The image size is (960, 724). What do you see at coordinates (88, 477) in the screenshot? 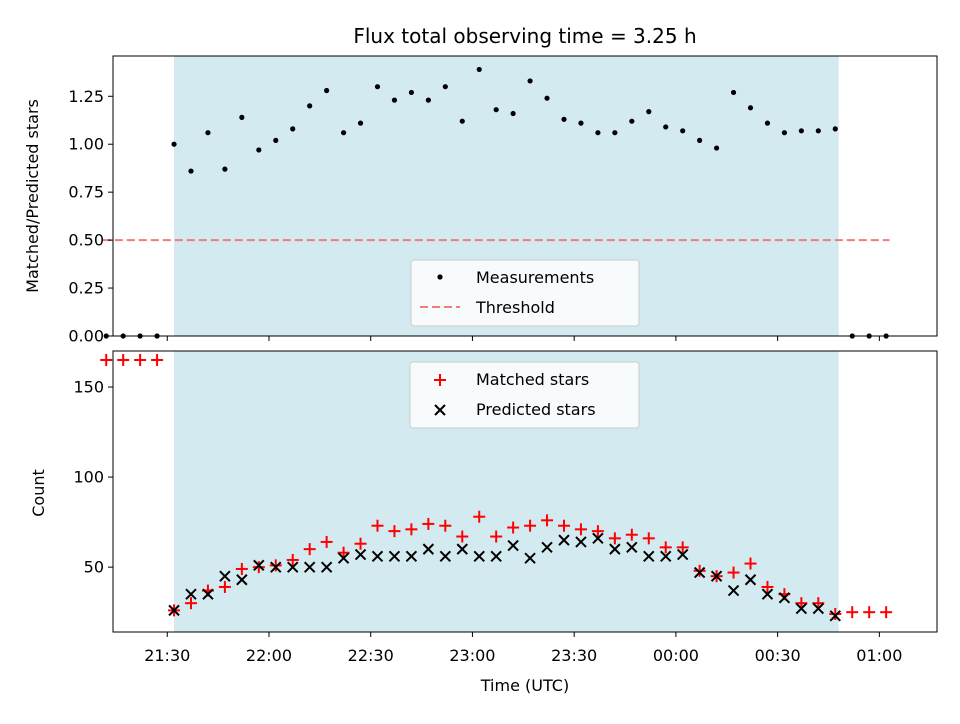
I see `bottom-y-tick-label: 100` at bounding box center [88, 477].